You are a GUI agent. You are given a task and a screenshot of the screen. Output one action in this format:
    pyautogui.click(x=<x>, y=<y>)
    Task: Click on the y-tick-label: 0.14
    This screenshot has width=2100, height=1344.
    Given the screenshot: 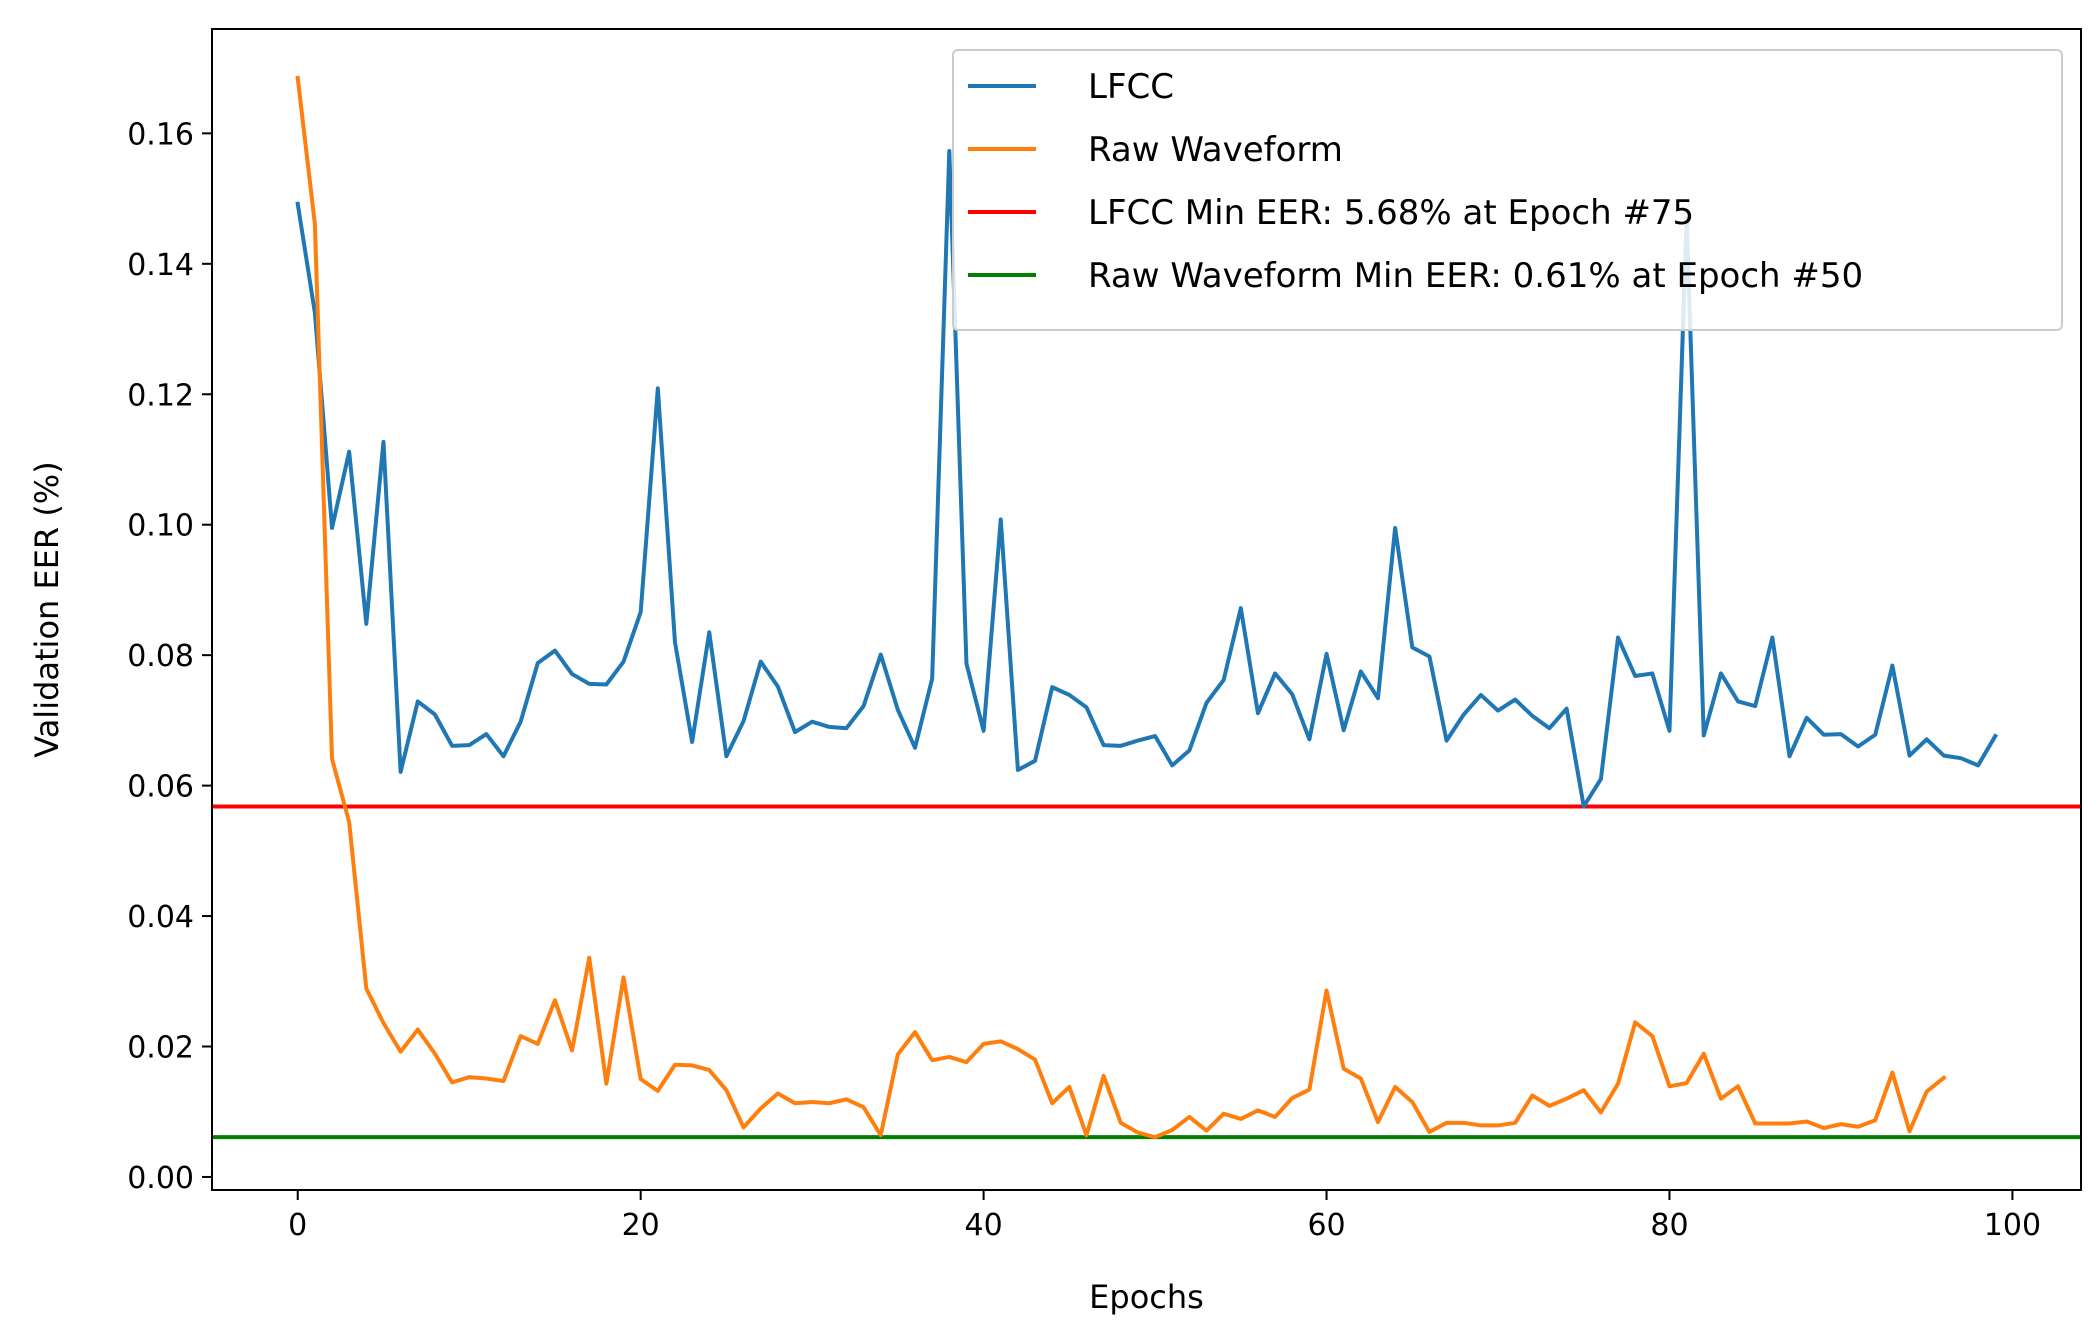 What is the action you would take?
    pyautogui.click(x=160, y=265)
    